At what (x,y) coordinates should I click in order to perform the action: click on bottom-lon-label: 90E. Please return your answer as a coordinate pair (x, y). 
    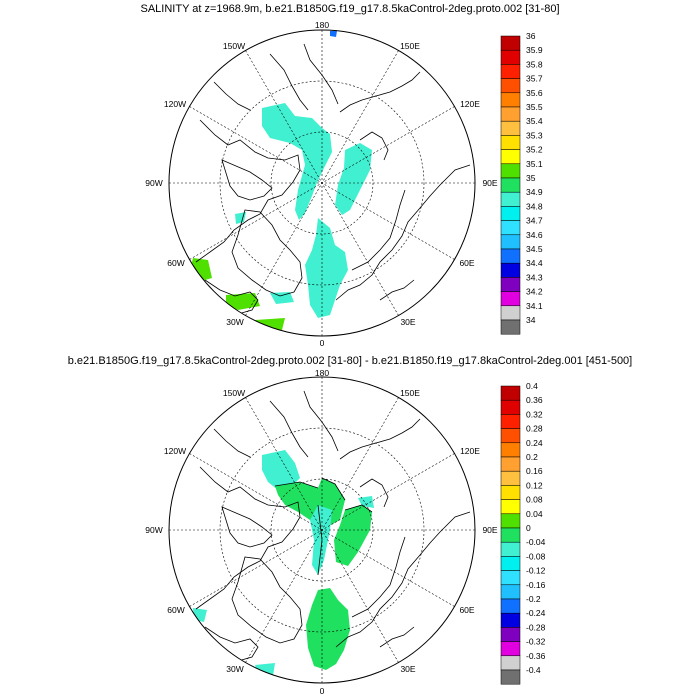
    Looking at the image, I should click on (489, 530).